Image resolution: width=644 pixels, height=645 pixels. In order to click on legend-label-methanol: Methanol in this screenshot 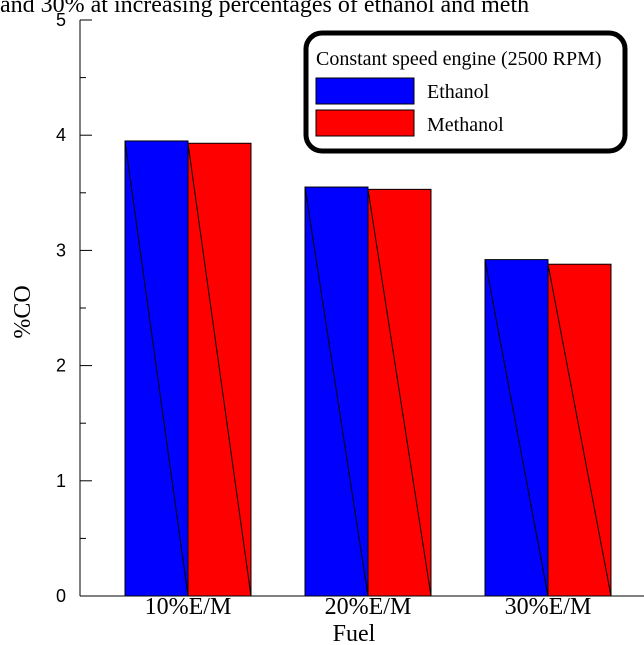, I will do `click(465, 125)`.